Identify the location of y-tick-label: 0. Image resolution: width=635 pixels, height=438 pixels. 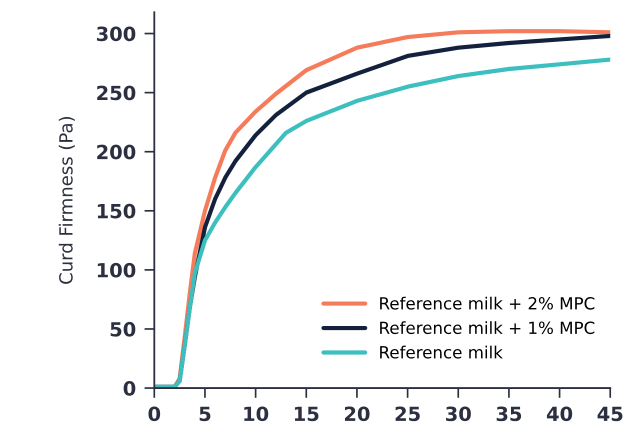
(130, 388).